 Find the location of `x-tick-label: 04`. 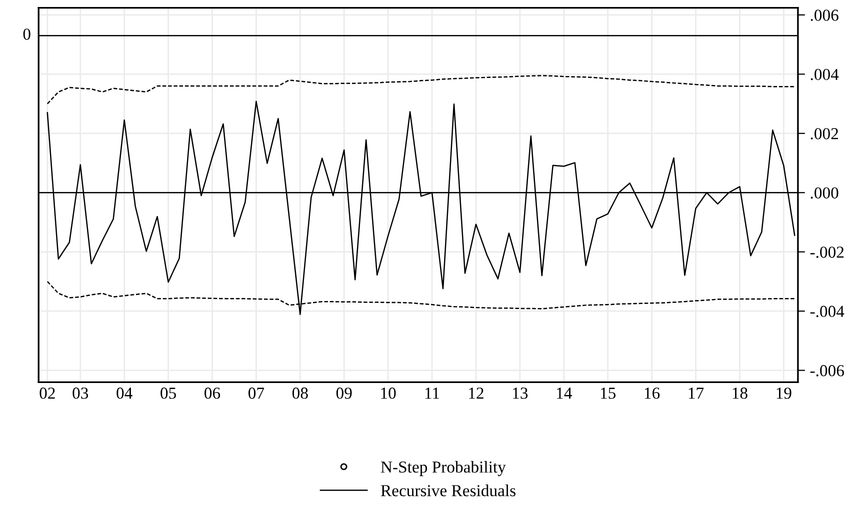

x-tick-label: 04 is located at coordinates (124, 393).